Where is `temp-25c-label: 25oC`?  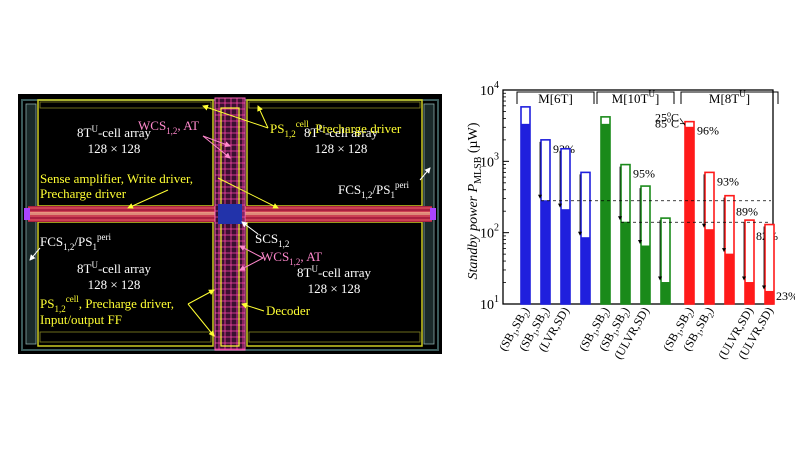 temp-25c-label: 25oC is located at coordinates (667, 116).